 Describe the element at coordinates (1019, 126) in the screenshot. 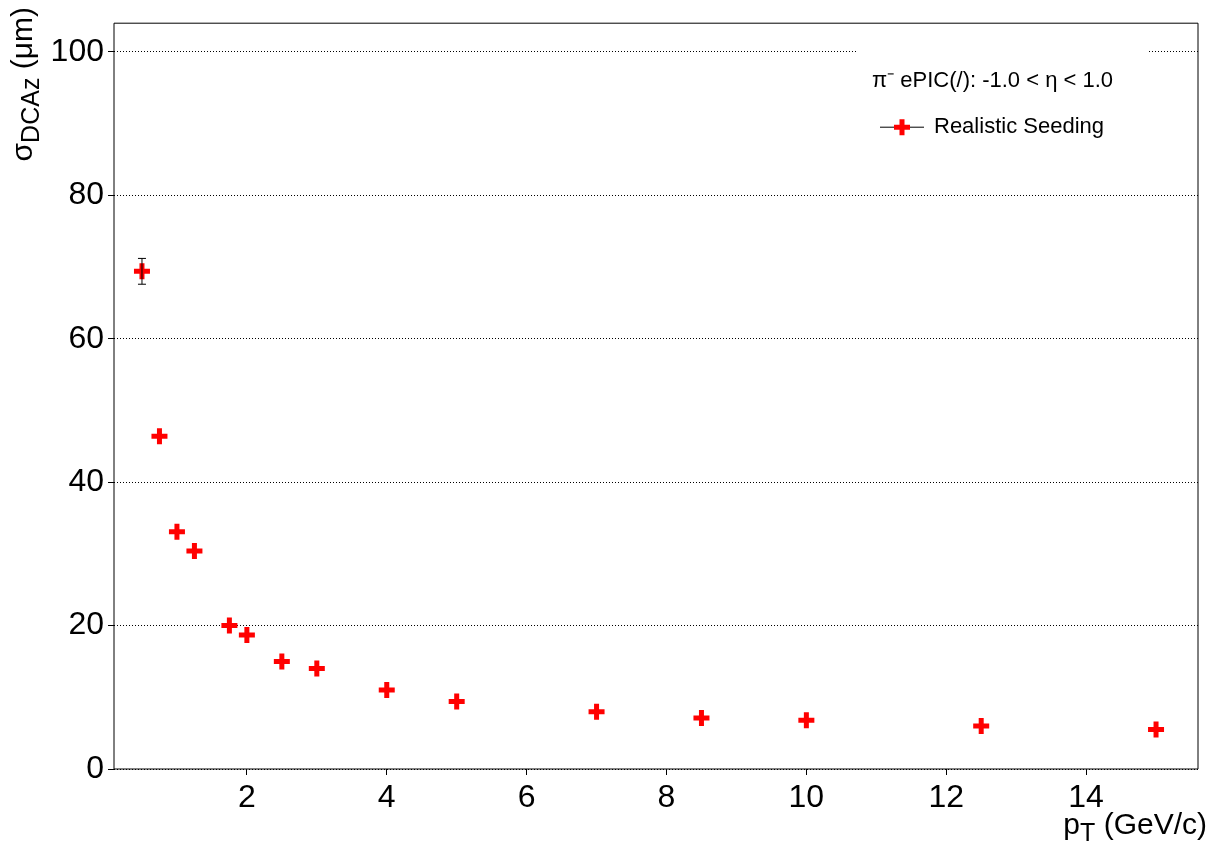

I see `legend-label: Realistic Seeding` at that location.